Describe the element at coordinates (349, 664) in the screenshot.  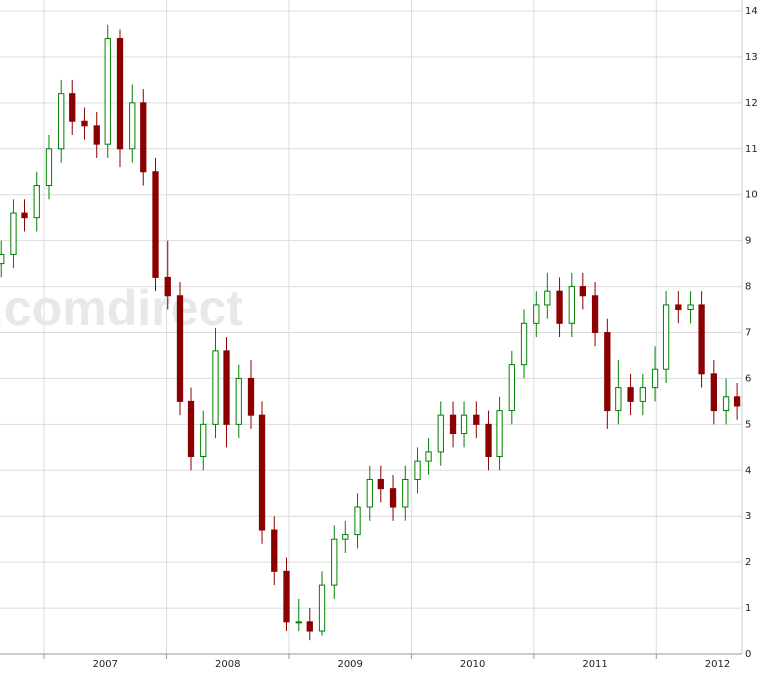
I see `x-tick-label: 2009` at that location.